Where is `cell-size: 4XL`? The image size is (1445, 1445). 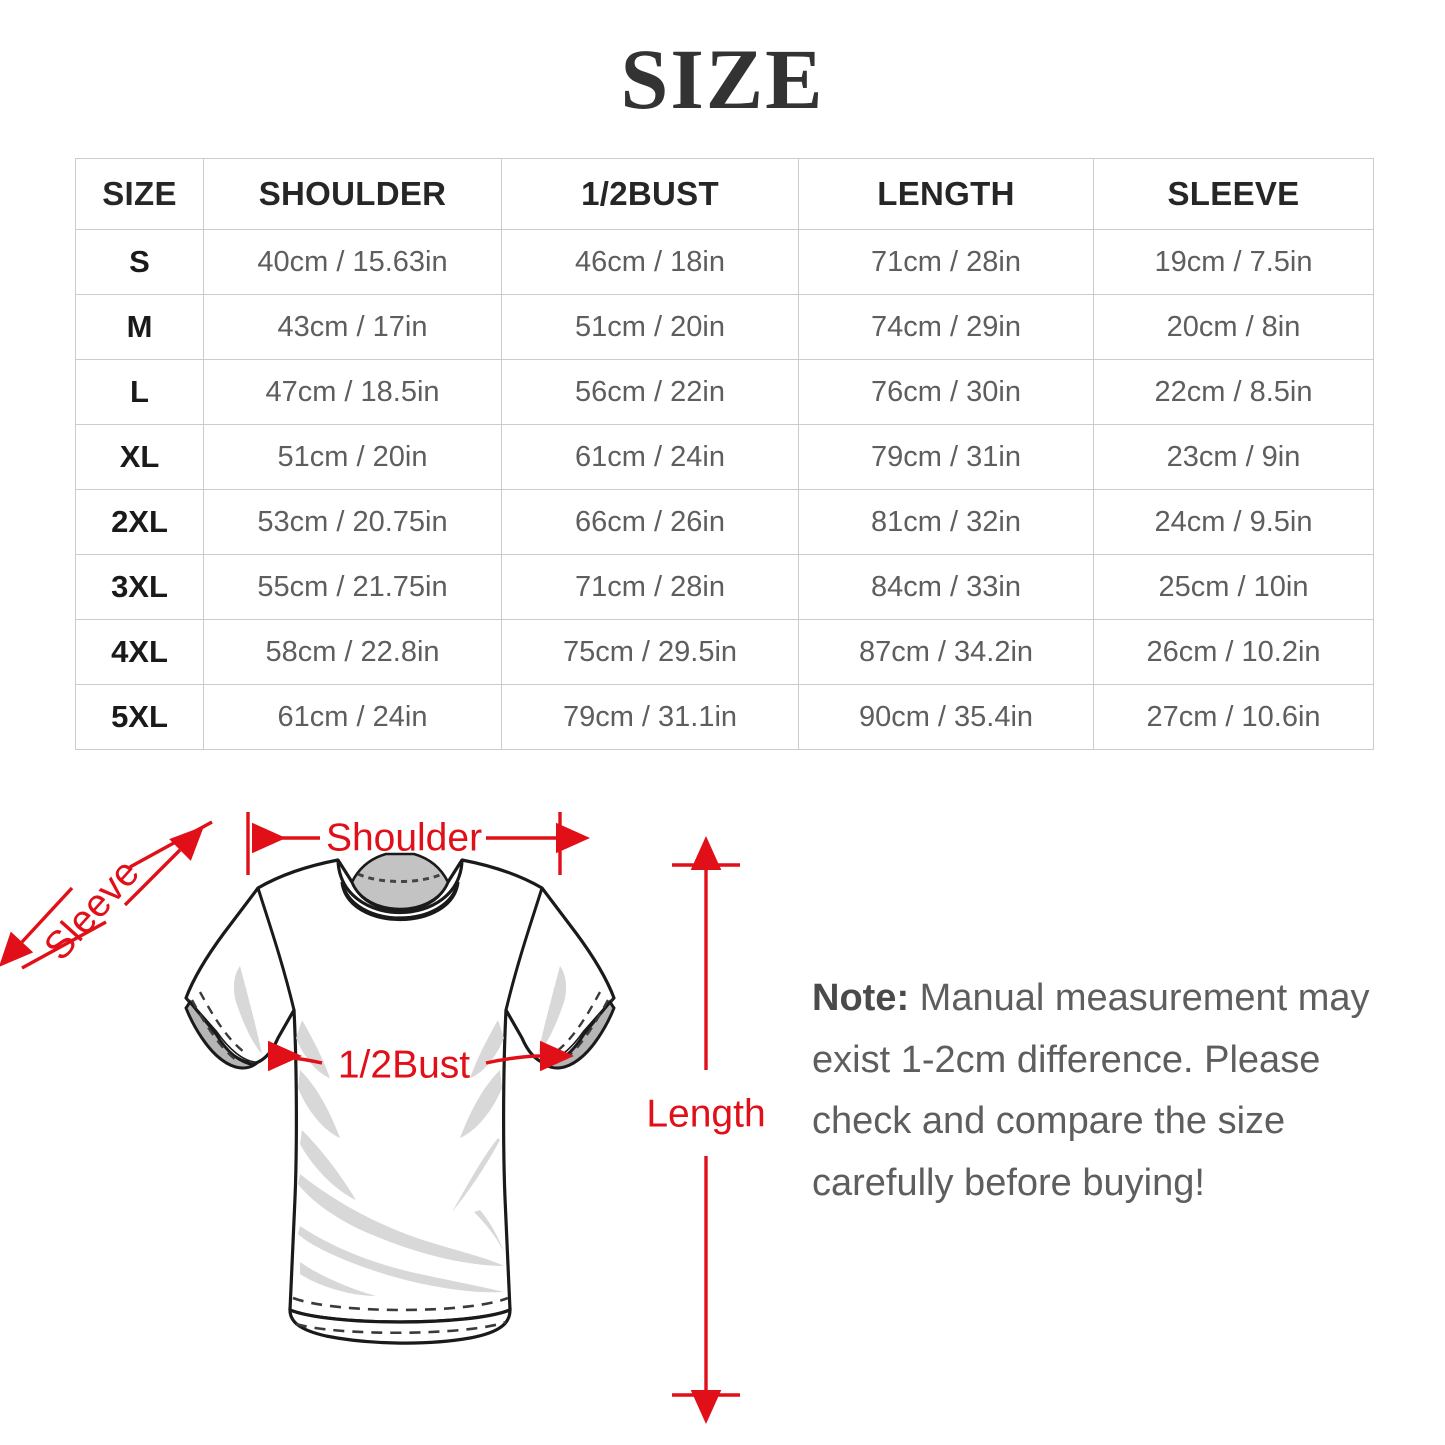
cell-size: 4XL is located at coordinates (139, 652).